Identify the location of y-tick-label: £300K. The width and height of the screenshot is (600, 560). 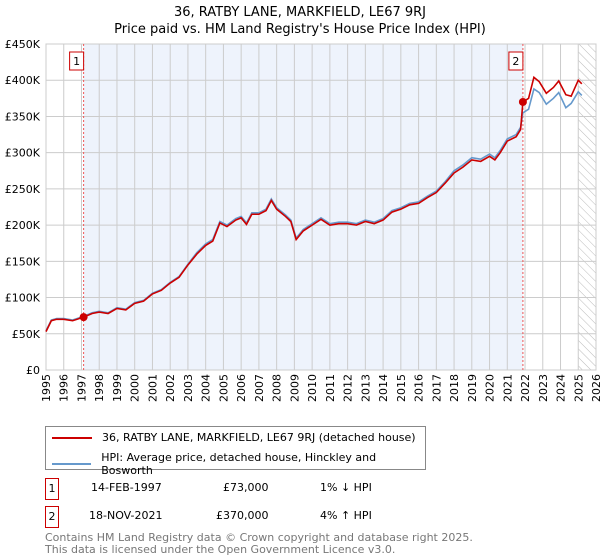
(23, 153).